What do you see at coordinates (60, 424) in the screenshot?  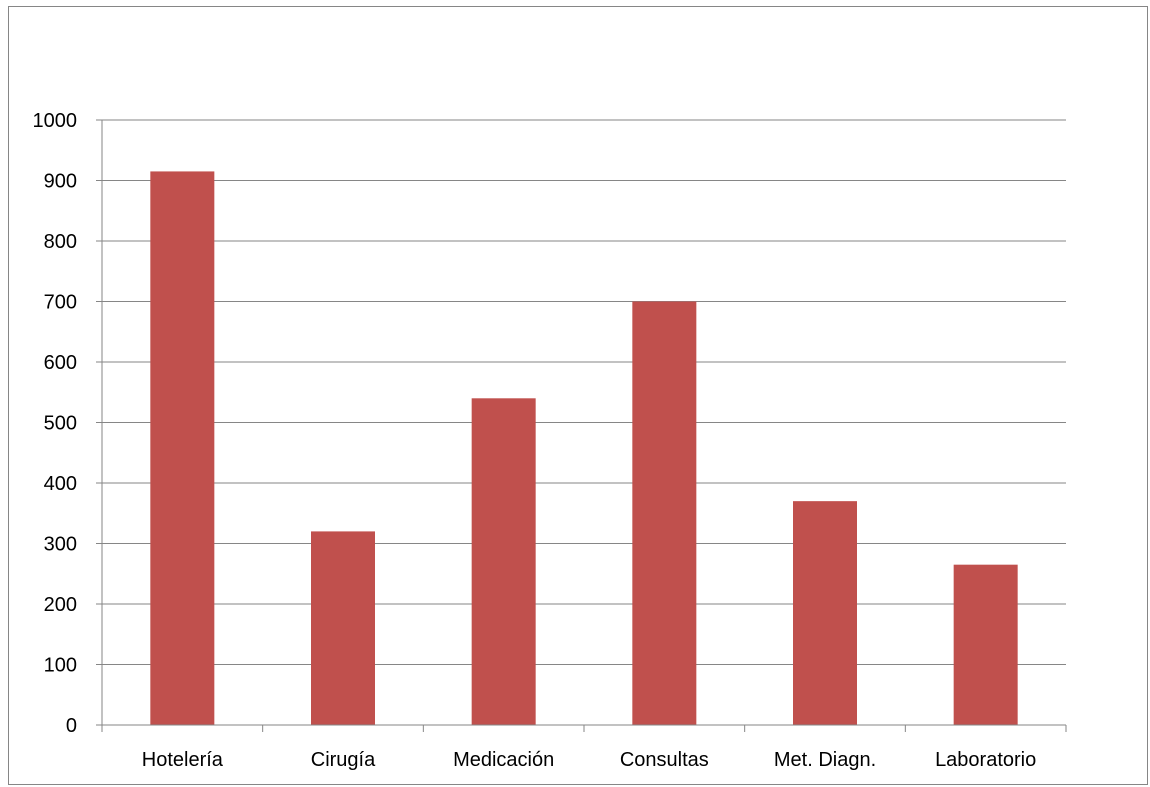 I see `y-tick-label: 500` at bounding box center [60, 424].